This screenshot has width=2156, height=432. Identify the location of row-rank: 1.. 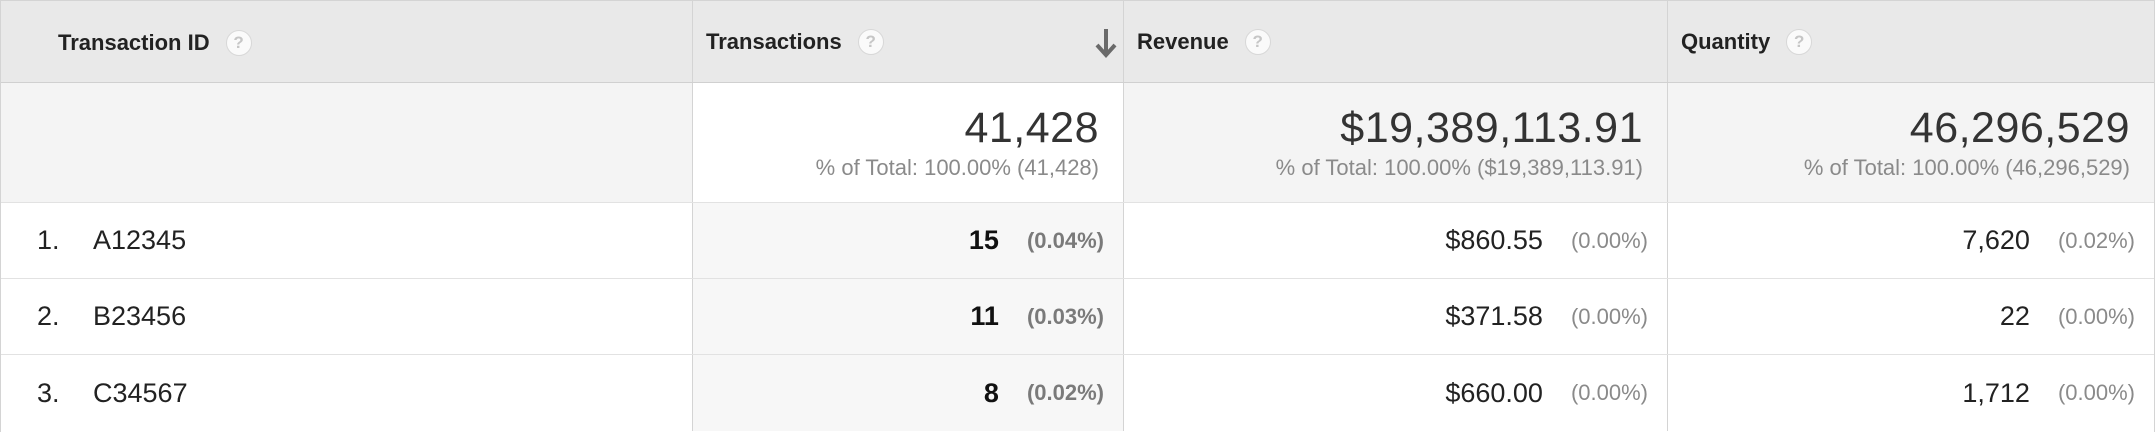
(48, 240).